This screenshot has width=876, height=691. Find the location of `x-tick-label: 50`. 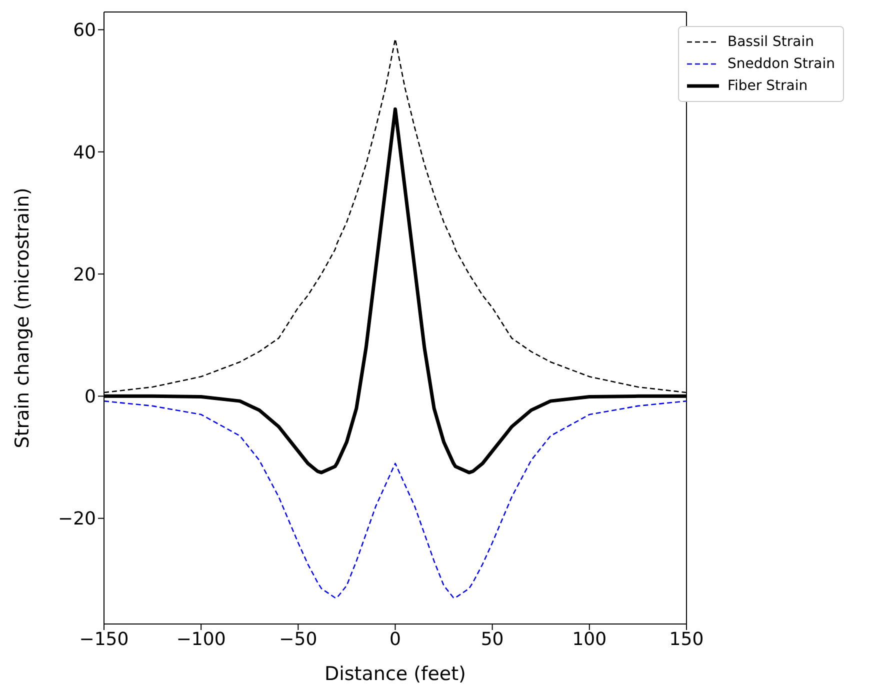

x-tick-label: 50 is located at coordinates (492, 639).